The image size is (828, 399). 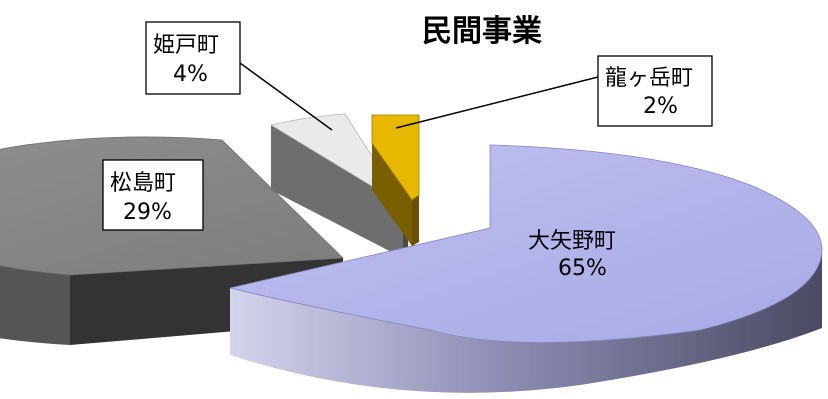 I want to click on slice-matsushima-outer-side, so click(x=35, y=280).